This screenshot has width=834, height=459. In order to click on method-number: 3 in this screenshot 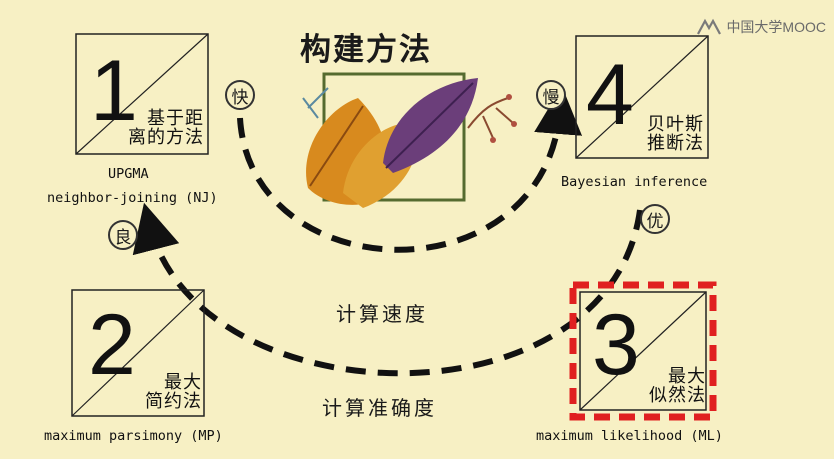, I will do `click(616, 345)`.